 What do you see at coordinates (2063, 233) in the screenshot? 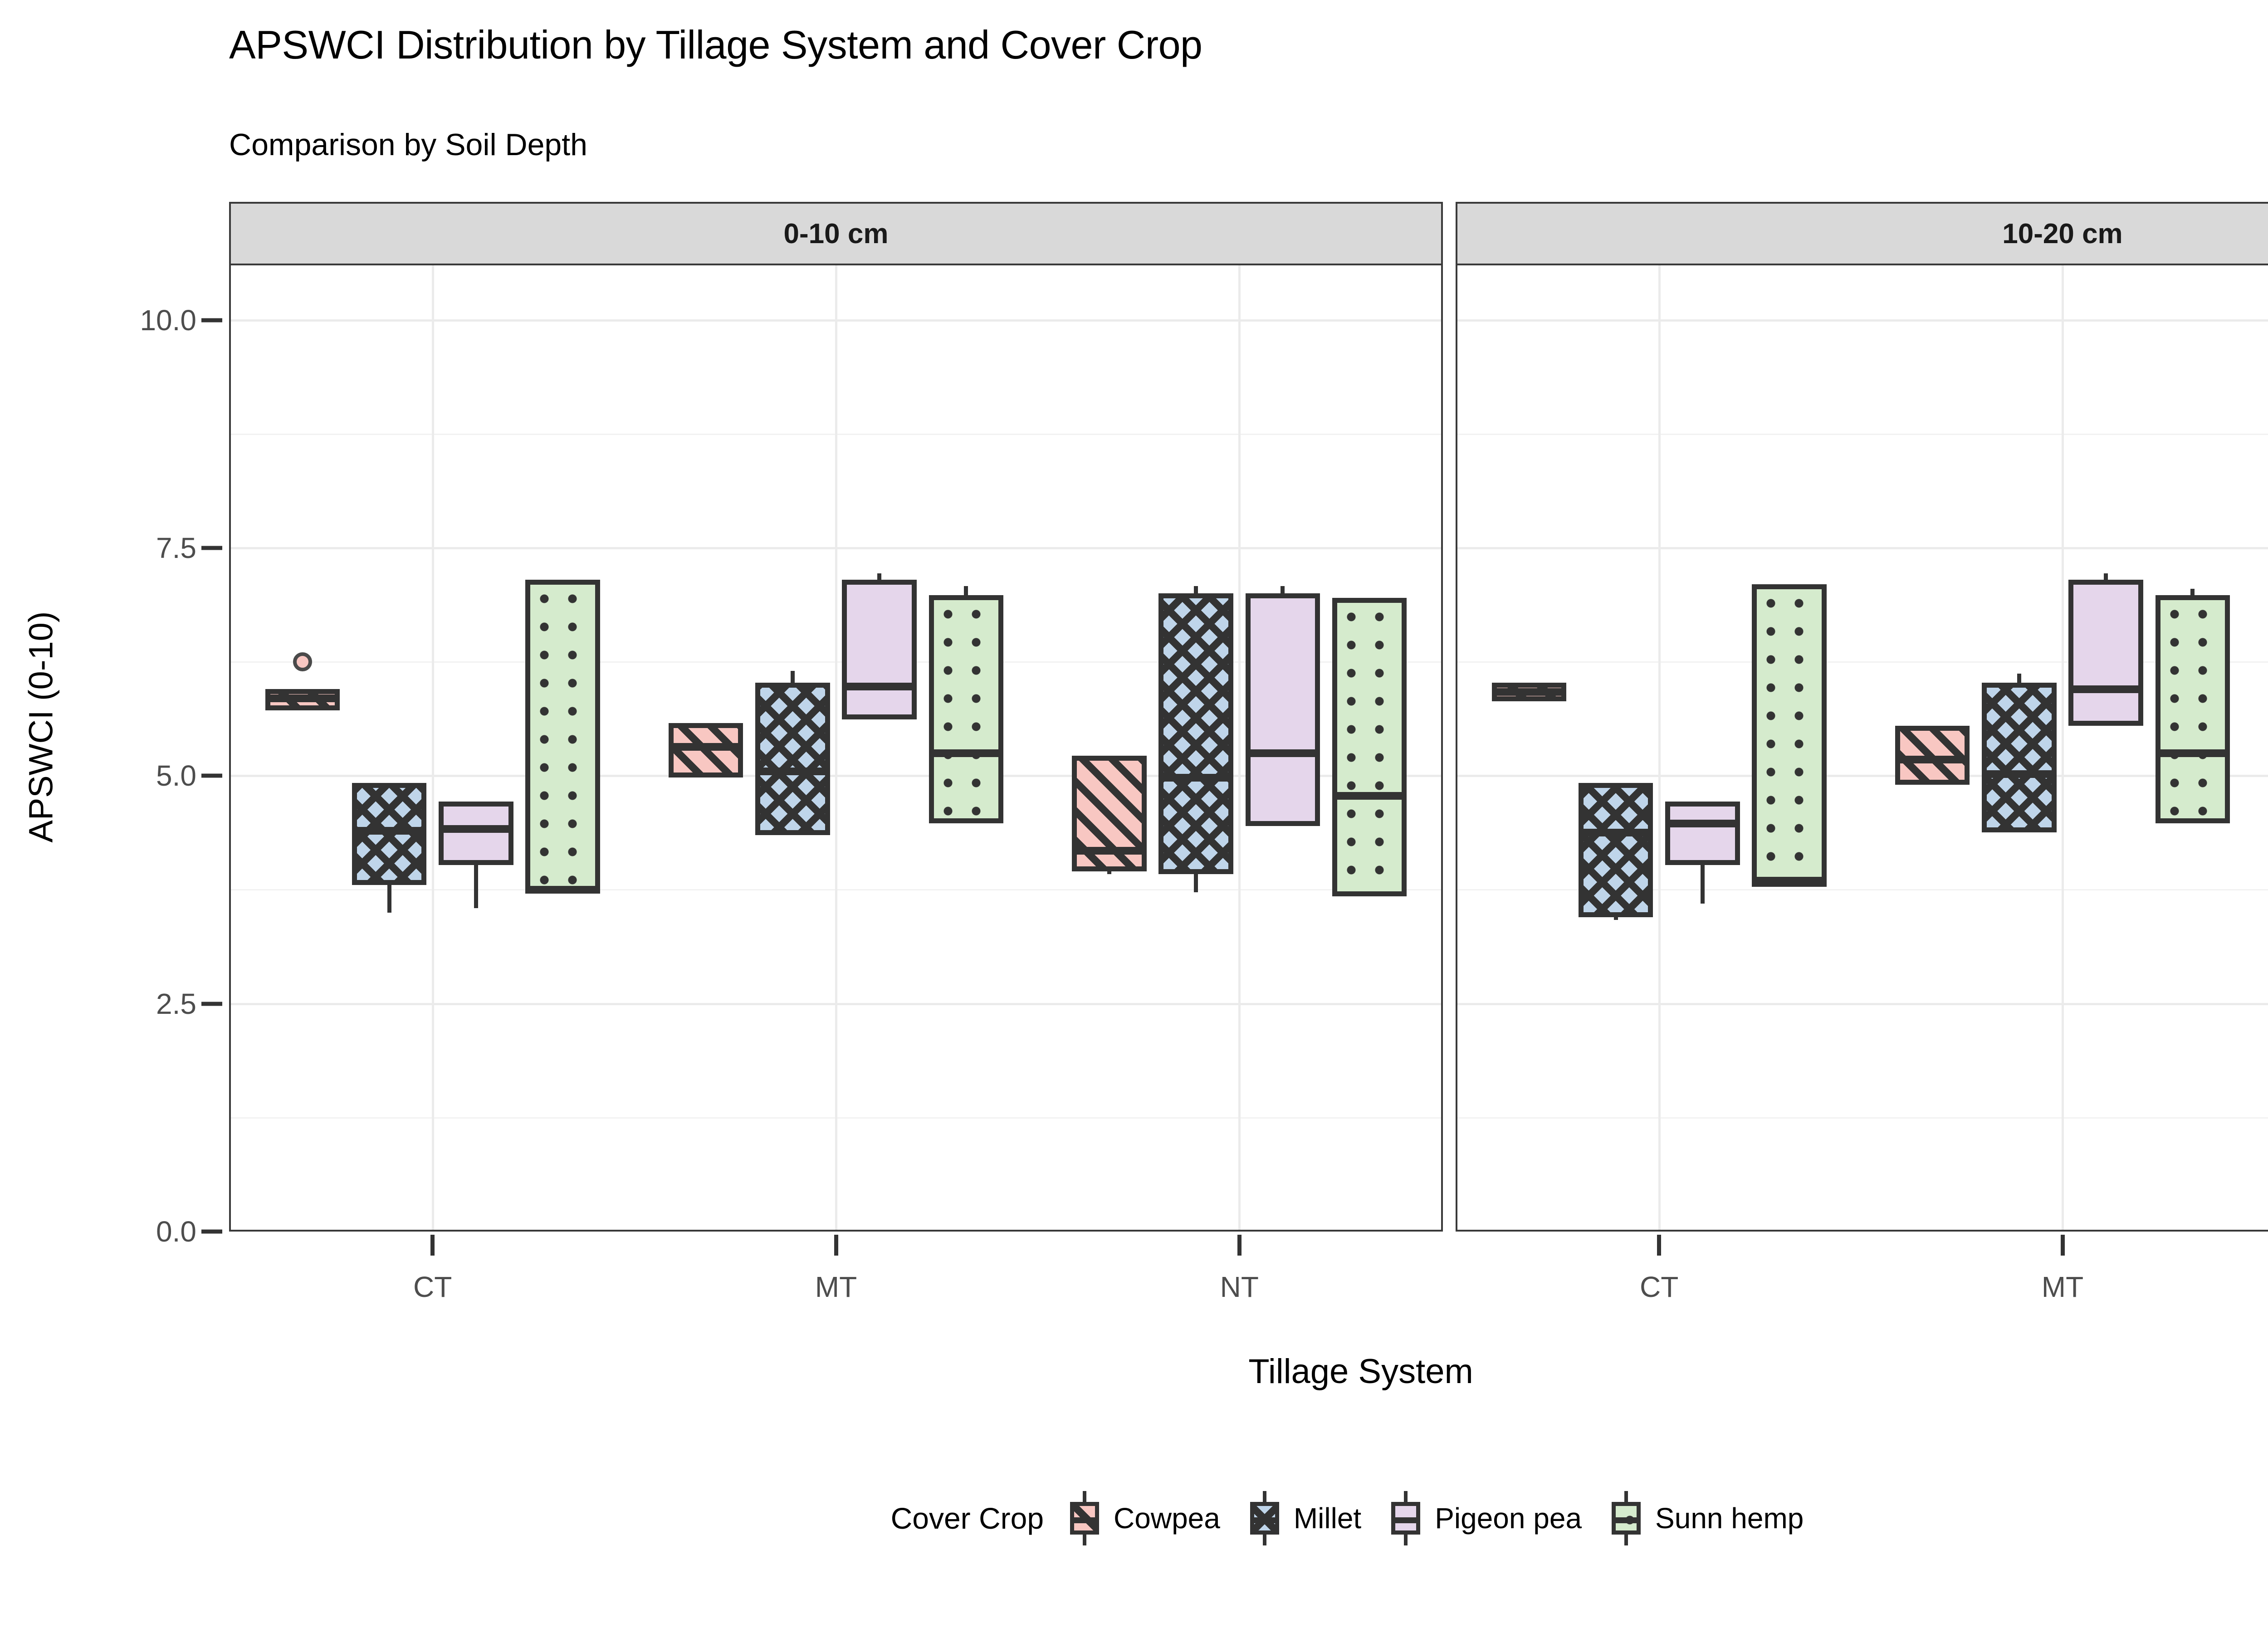
I see `facet-strip-text: 10-20 cm` at bounding box center [2063, 233].